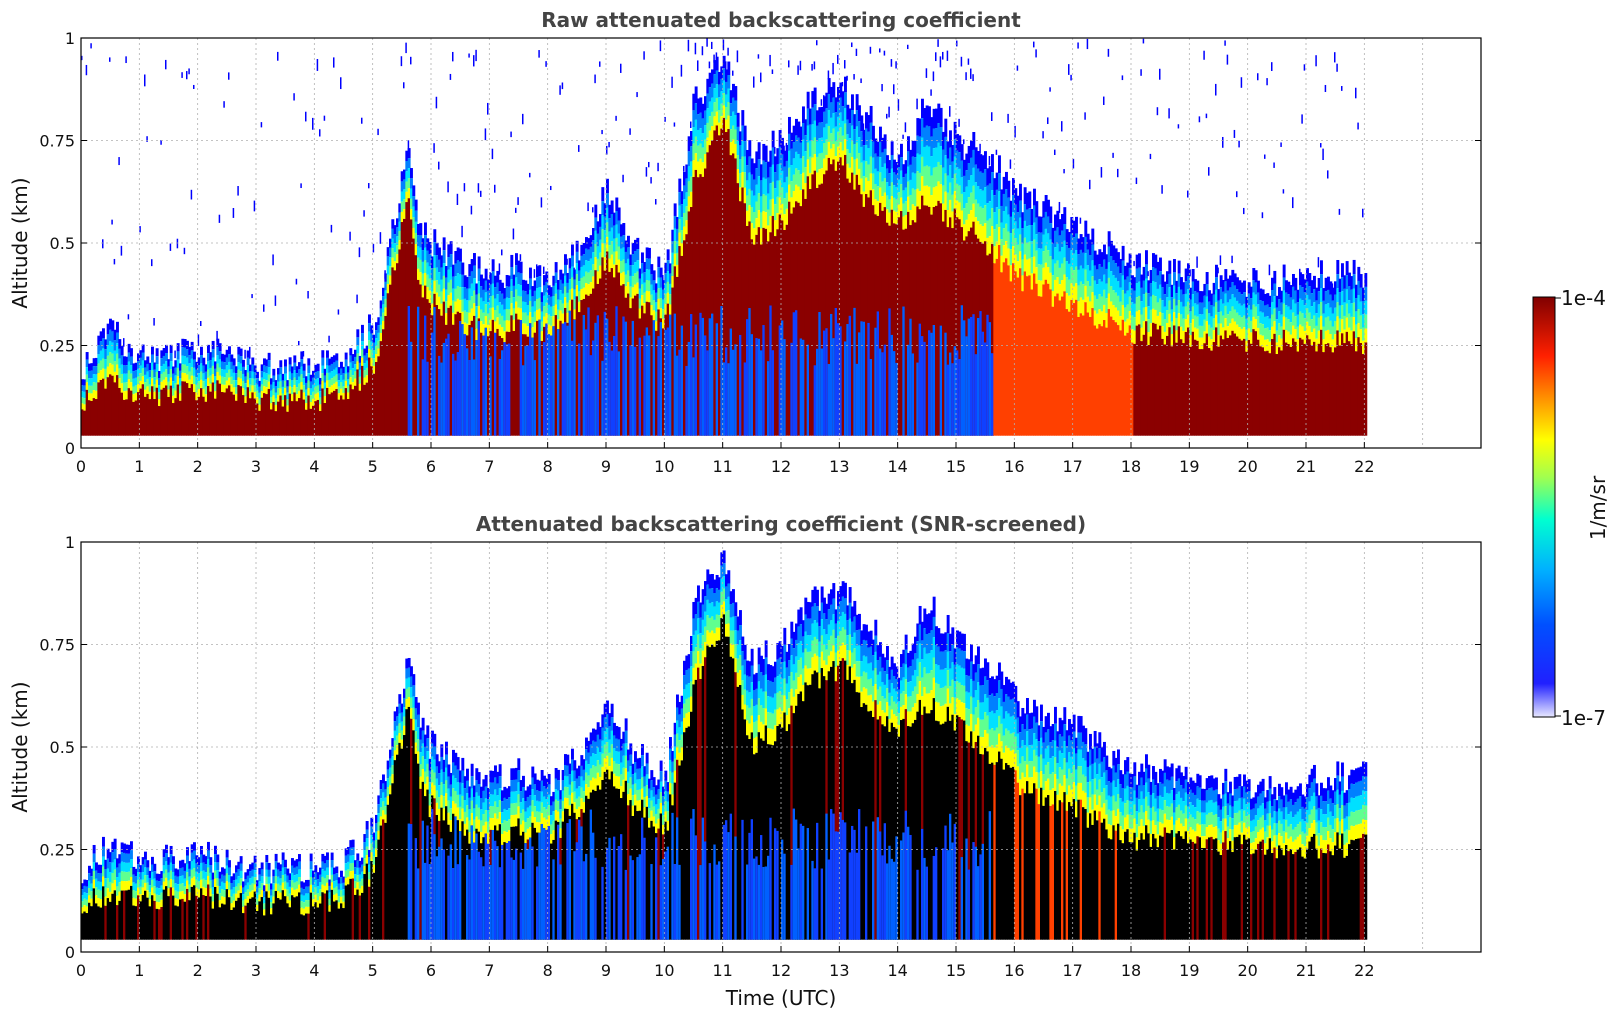 The image size is (1621, 1020). I want to click on colorbar-scale, so click(1544, 507).